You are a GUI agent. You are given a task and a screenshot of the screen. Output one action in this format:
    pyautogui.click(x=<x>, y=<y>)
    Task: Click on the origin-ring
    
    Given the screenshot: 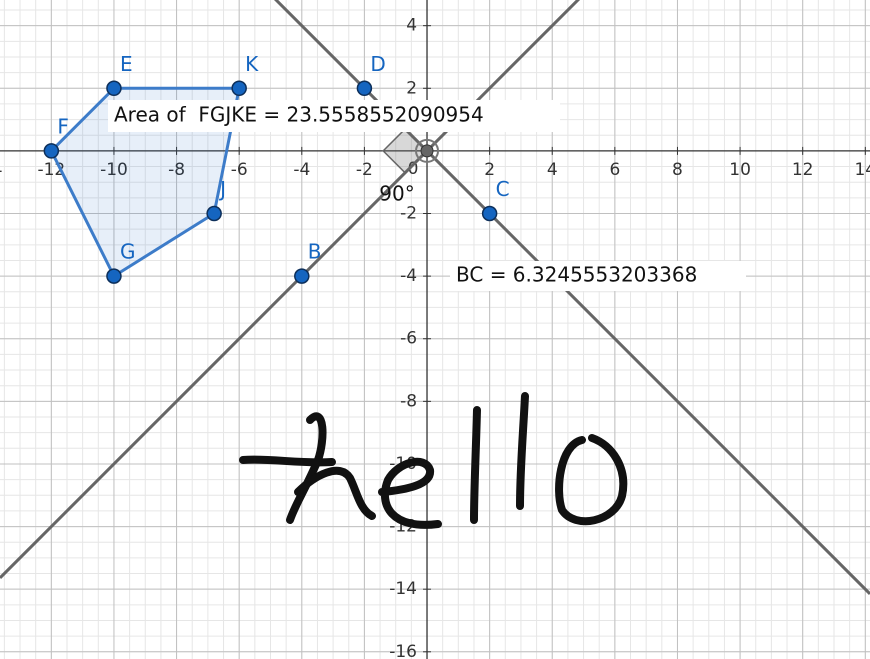 What is the action you would take?
    pyautogui.click(x=427, y=150)
    